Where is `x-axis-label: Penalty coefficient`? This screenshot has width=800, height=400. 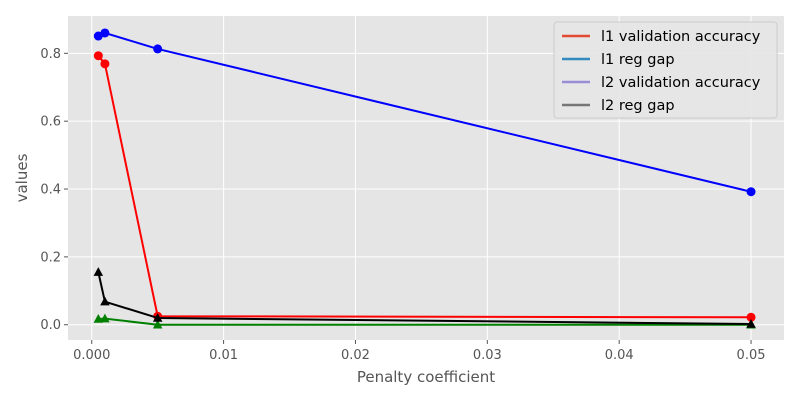 x-axis-label: Penalty coefficient is located at coordinates (426, 377).